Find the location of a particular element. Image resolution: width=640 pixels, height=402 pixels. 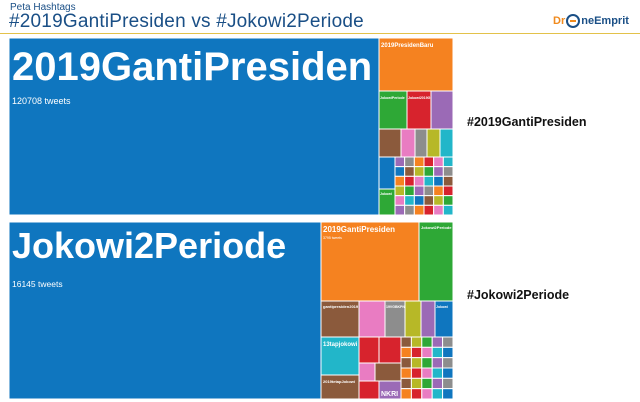

treemap1-cell-orange is located at coordinates (416, 64).